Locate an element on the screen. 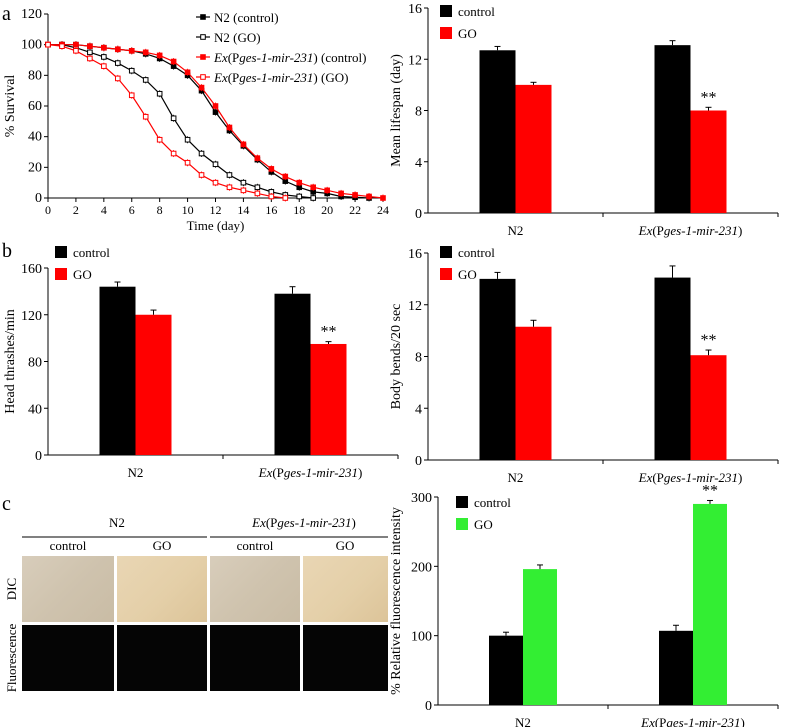 The image size is (787, 727). micrograph-dic-mir-control is located at coordinates (255, 589).